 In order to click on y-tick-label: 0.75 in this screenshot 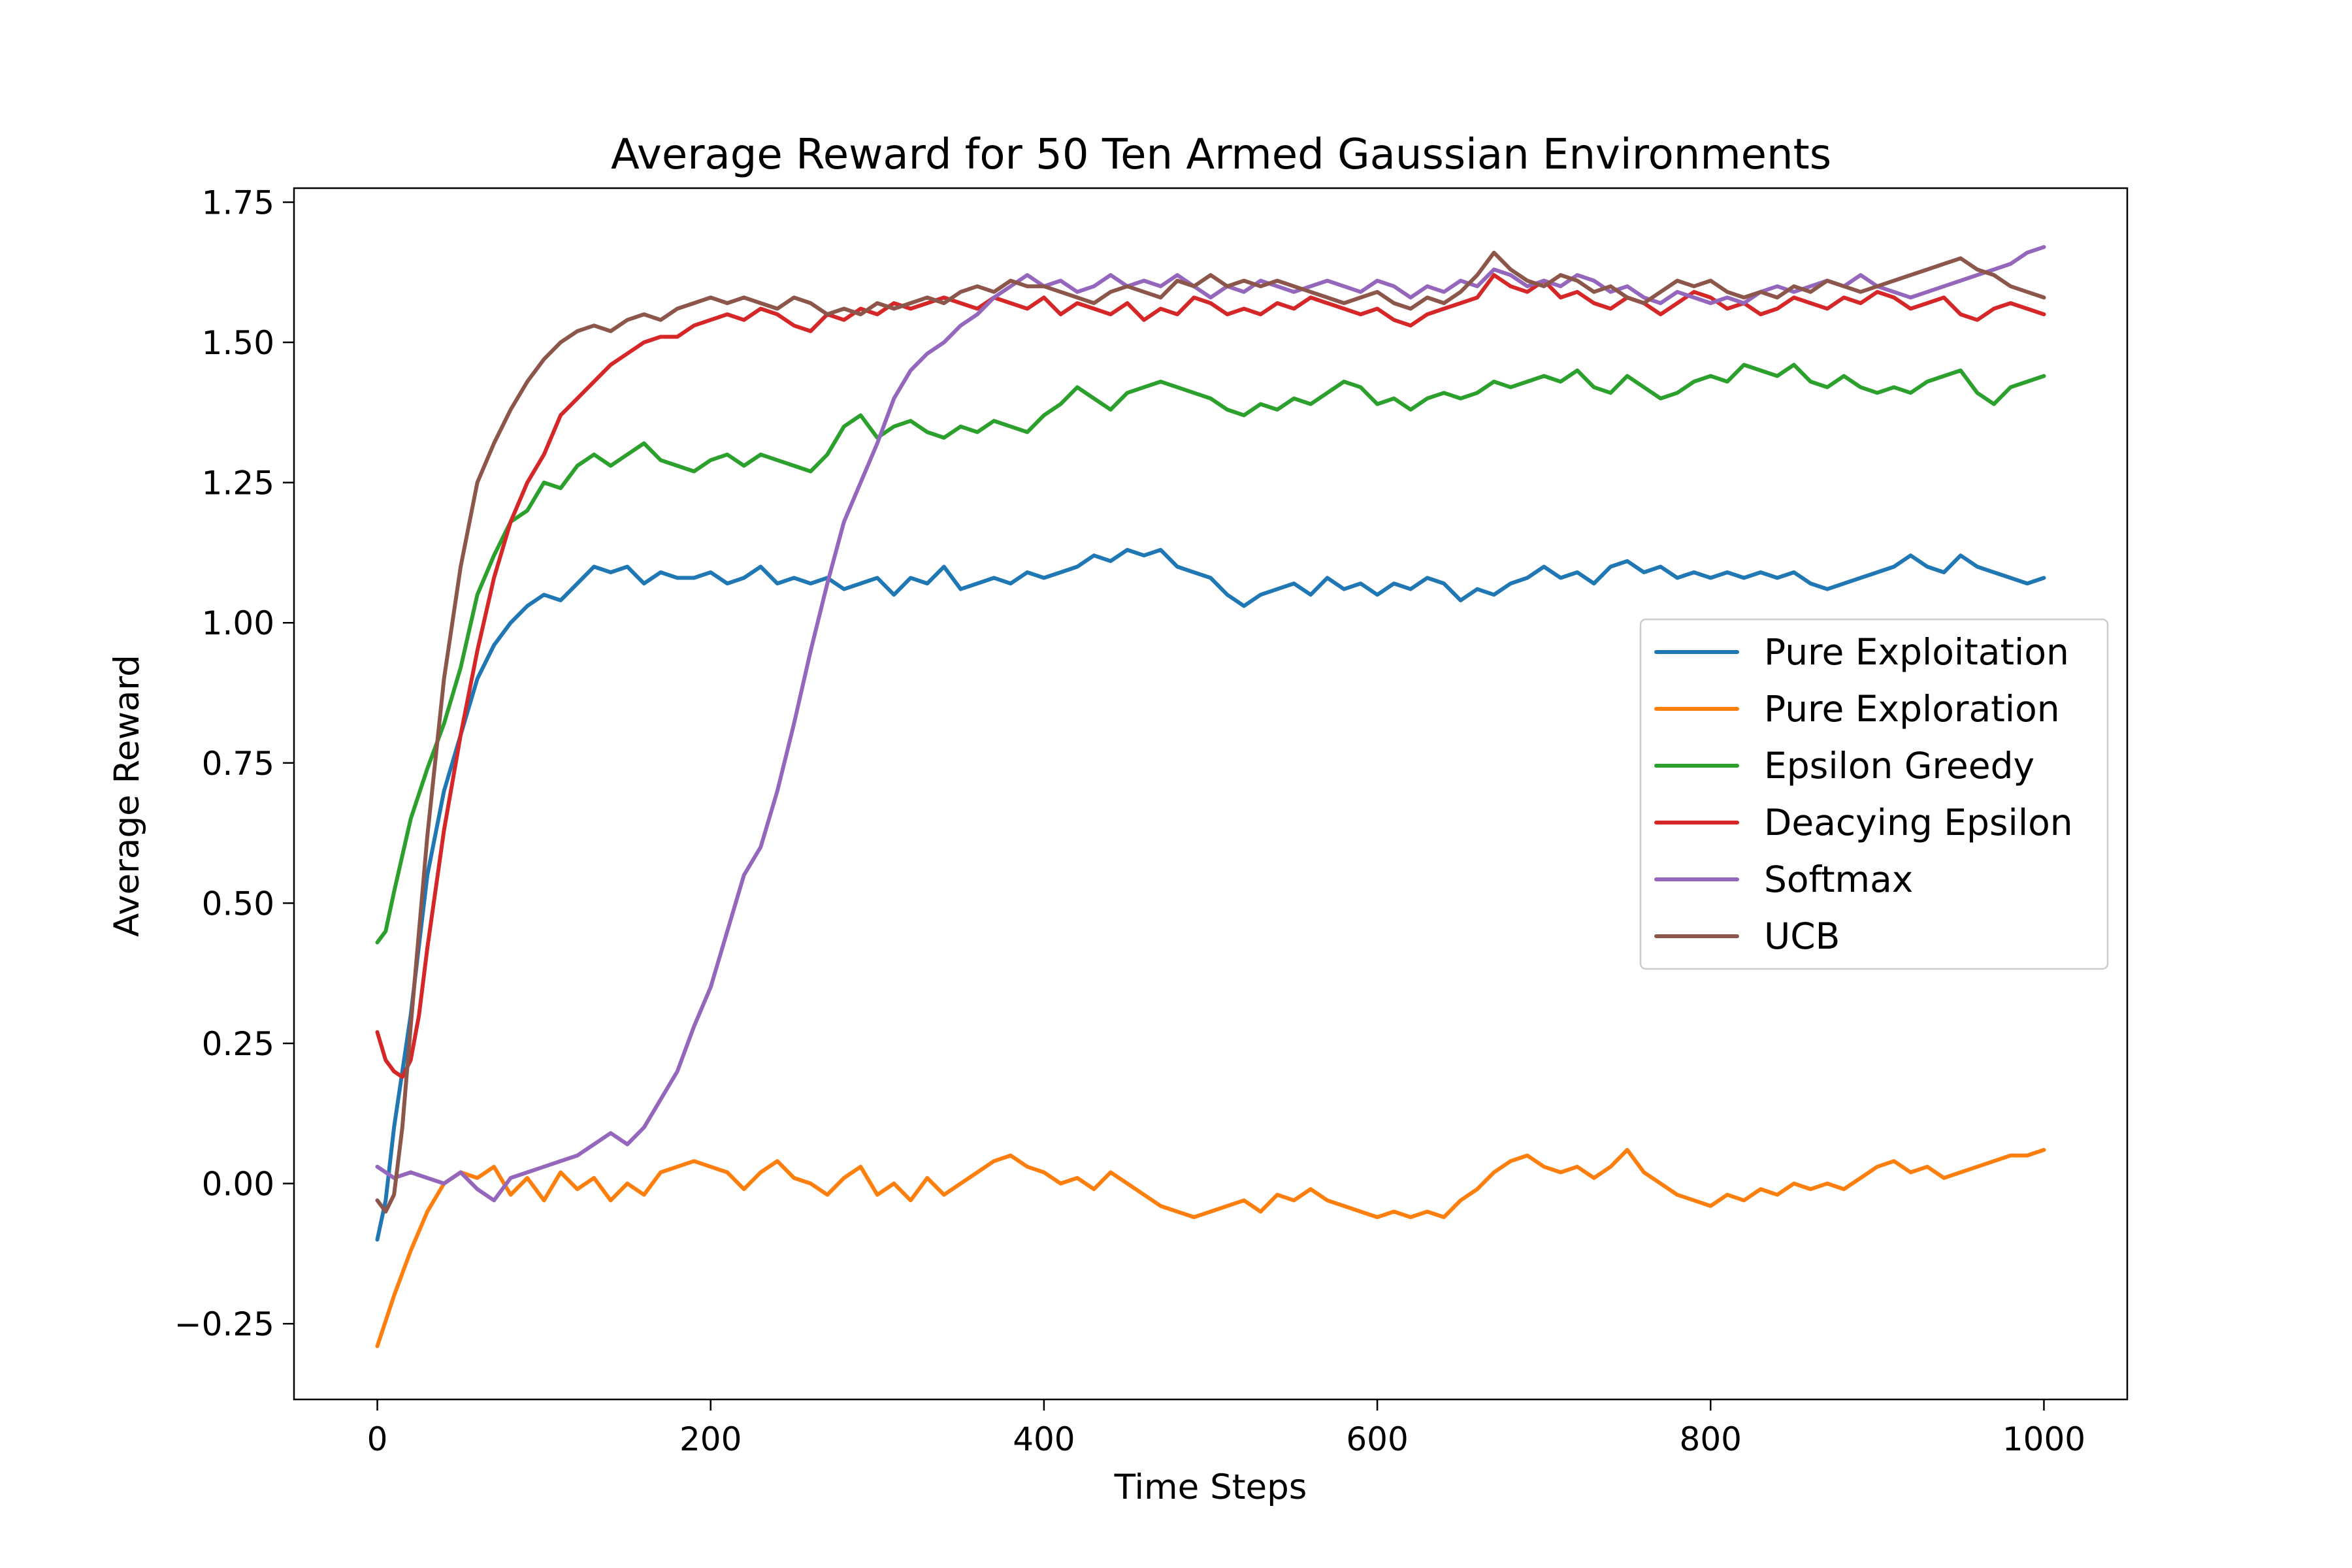, I will do `click(238, 764)`.